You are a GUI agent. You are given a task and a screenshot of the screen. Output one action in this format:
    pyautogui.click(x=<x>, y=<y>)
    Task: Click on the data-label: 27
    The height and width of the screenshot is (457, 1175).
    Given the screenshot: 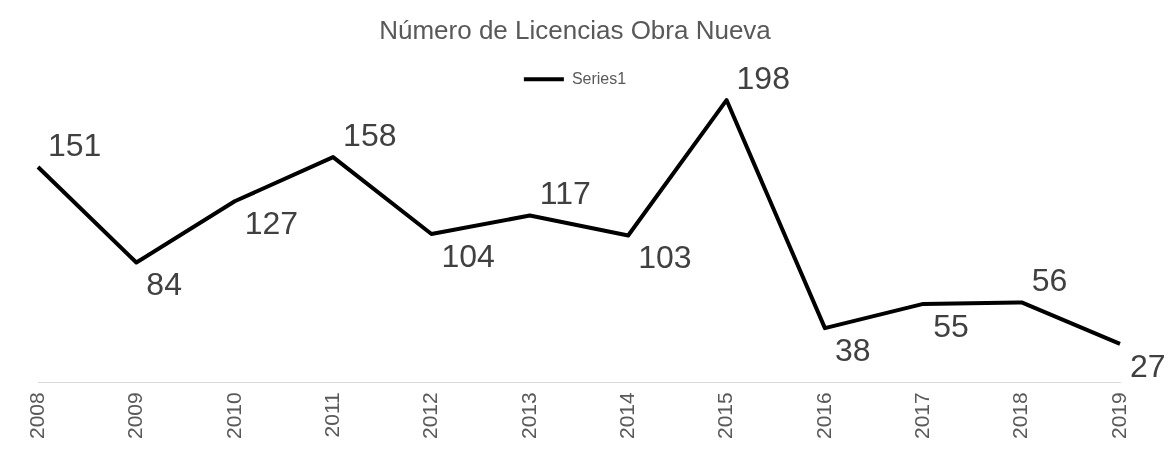 What is the action you would take?
    pyautogui.click(x=1148, y=365)
    